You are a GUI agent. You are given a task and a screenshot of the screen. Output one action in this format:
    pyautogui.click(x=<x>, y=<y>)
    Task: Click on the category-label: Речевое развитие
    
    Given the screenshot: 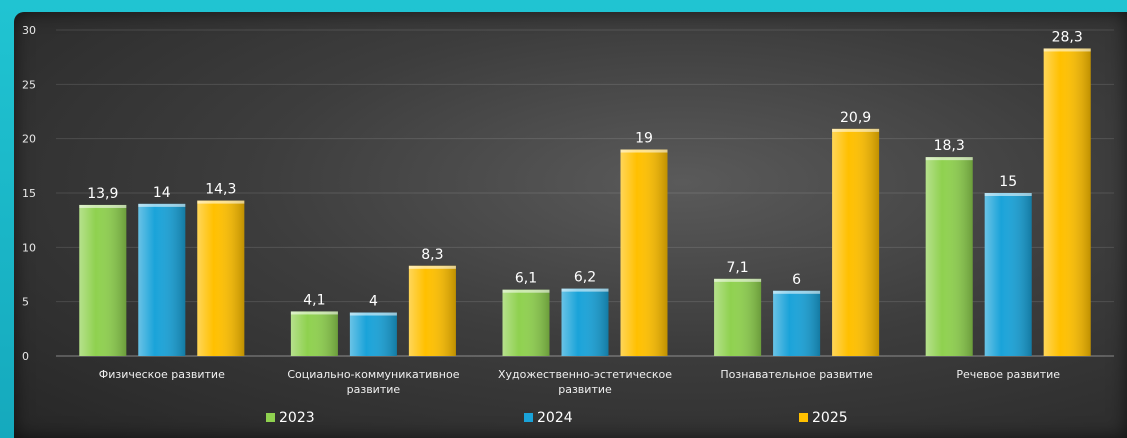 What is the action you would take?
    pyautogui.click(x=1008, y=374)
    